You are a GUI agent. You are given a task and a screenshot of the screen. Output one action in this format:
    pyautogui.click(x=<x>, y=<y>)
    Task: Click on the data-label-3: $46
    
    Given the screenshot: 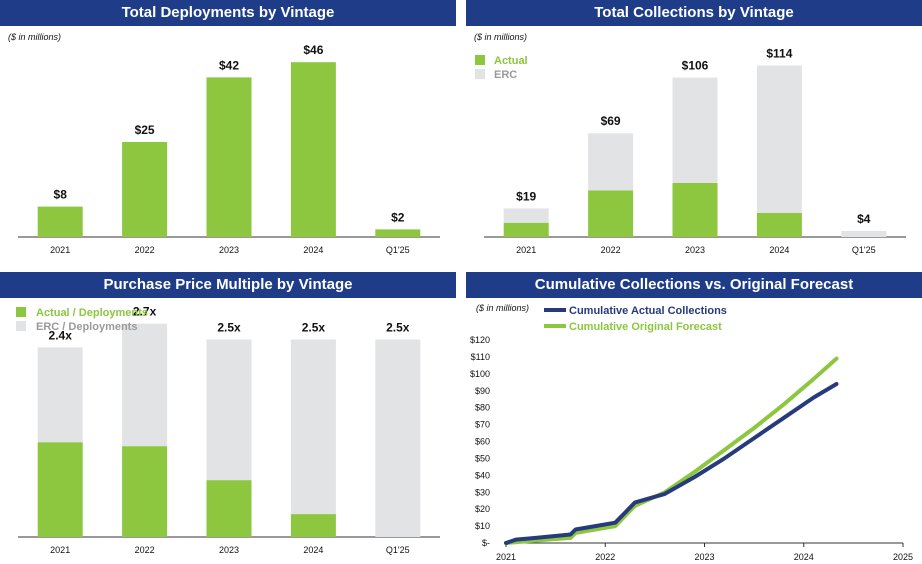 What is the action you would take?
    pyautogui.click(x=313, y=50)
    